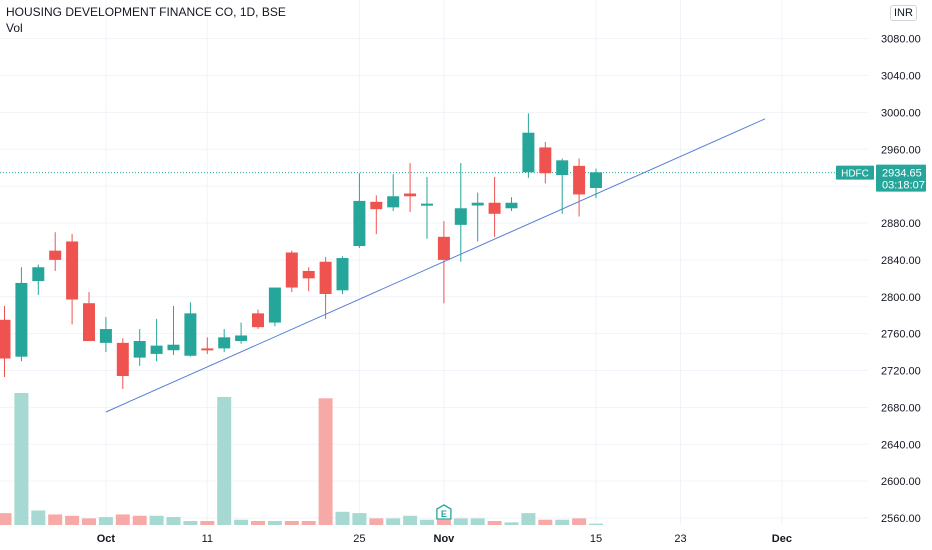  I want to click on earnings-marker-label: E, so click(444, 514).